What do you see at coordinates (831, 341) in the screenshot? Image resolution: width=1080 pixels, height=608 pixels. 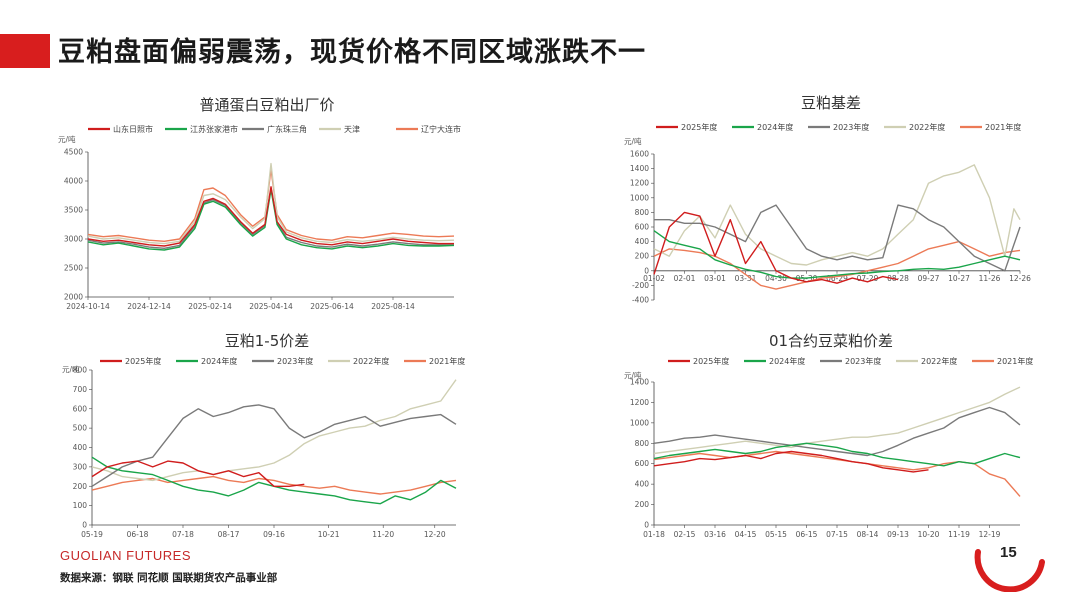 I see `chart-title: 01合约豆菜粕价差` at bounding box center [831, 341].